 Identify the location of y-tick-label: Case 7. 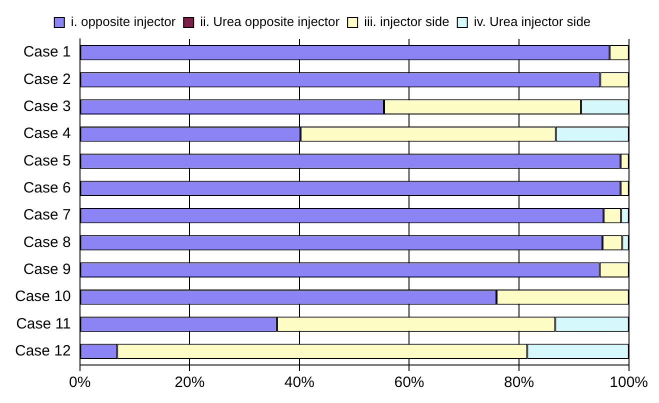
(47, 215).